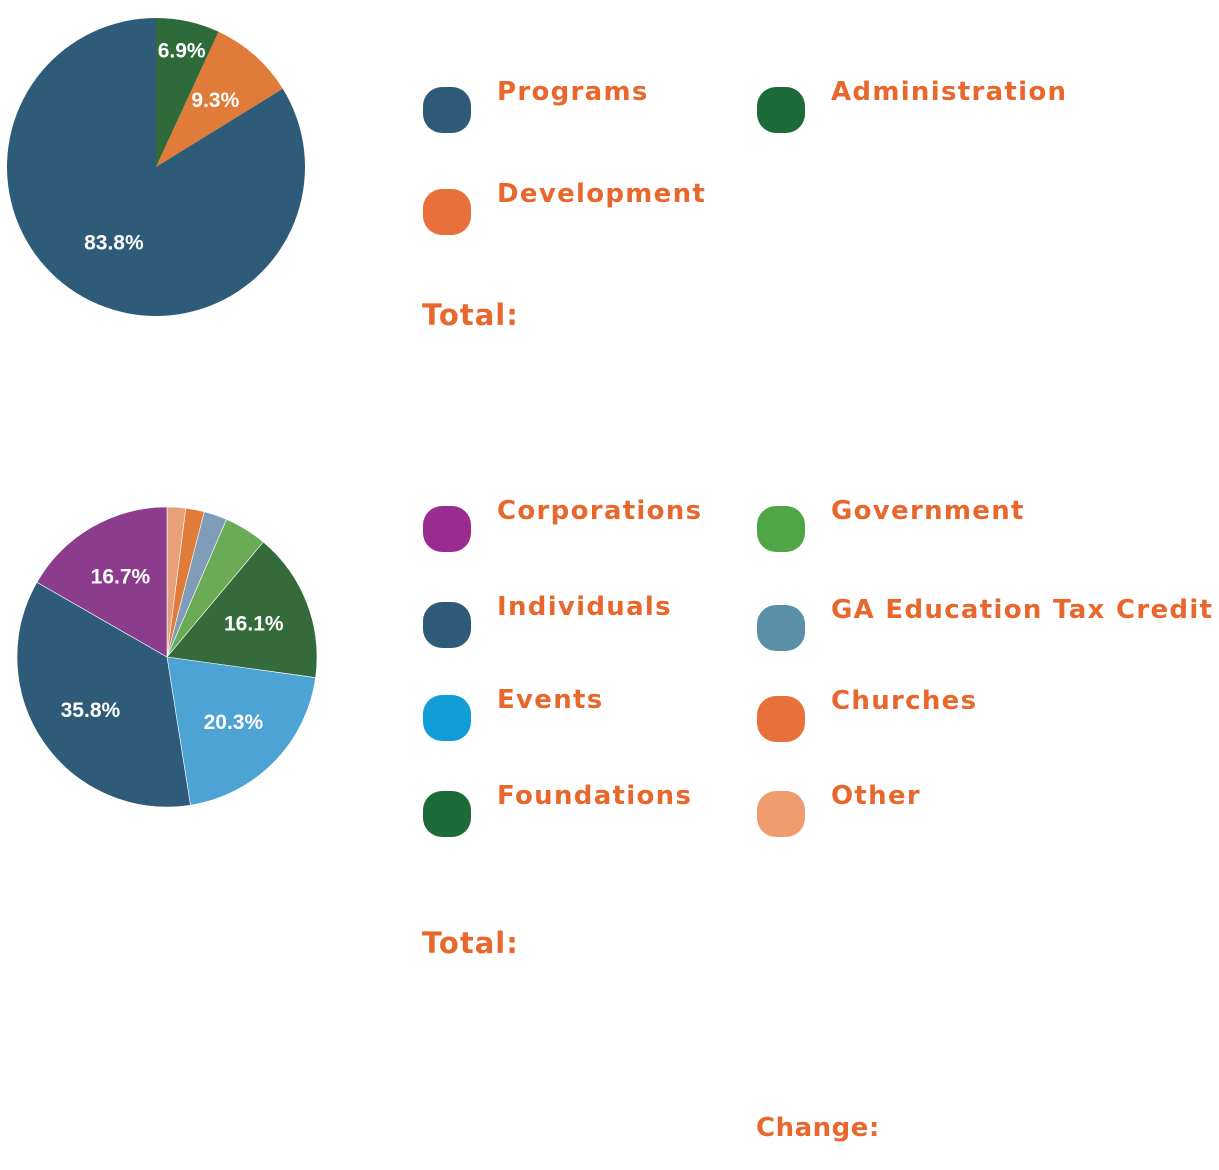  Describe the element at coordinates (595, 796) in the screenshot. I see `legend-label: Foundations` at that location.